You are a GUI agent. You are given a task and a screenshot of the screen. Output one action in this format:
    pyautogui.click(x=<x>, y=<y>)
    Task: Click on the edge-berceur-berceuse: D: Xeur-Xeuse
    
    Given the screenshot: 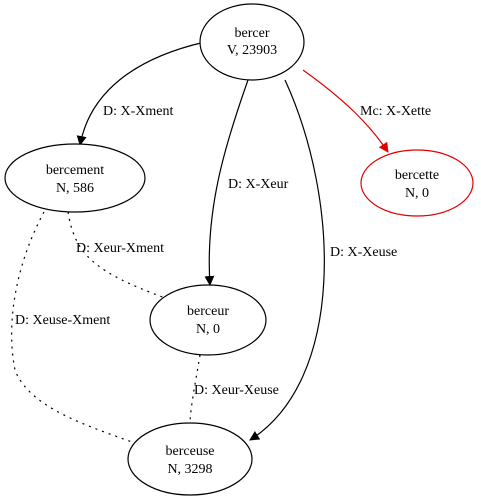 What is the action you would take?
    pyautogui.click(x=234, y=390)
    